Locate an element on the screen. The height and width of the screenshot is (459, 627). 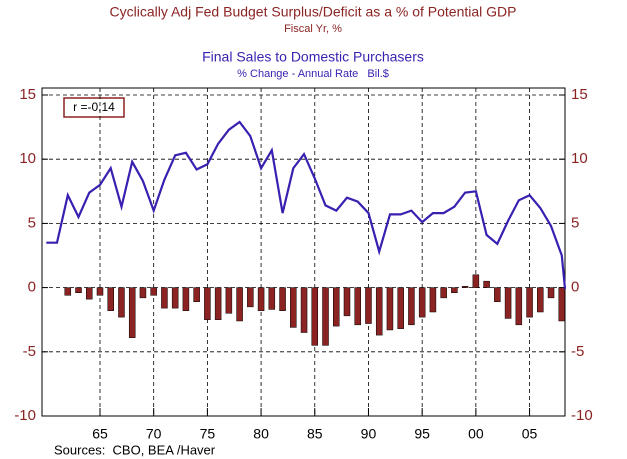
x-tick-label: 75 is located at coordinates (208, 434).